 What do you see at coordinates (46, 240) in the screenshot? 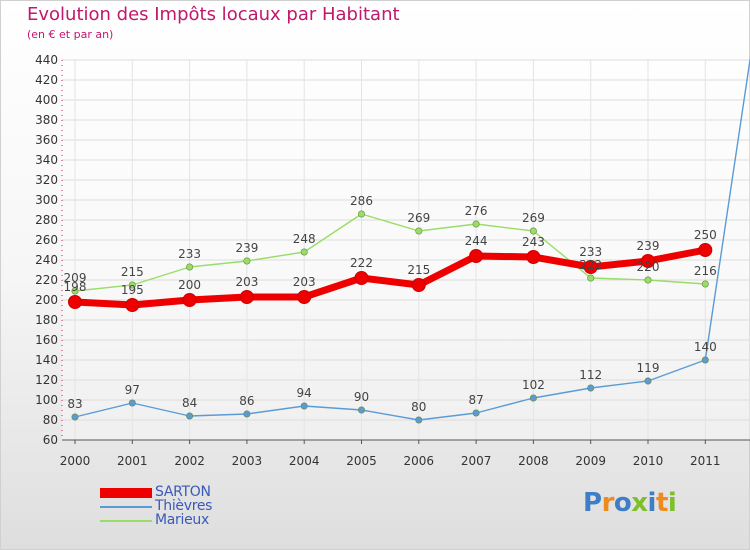
I see `y-tick-label: 260` at bounding box center [46, 240].